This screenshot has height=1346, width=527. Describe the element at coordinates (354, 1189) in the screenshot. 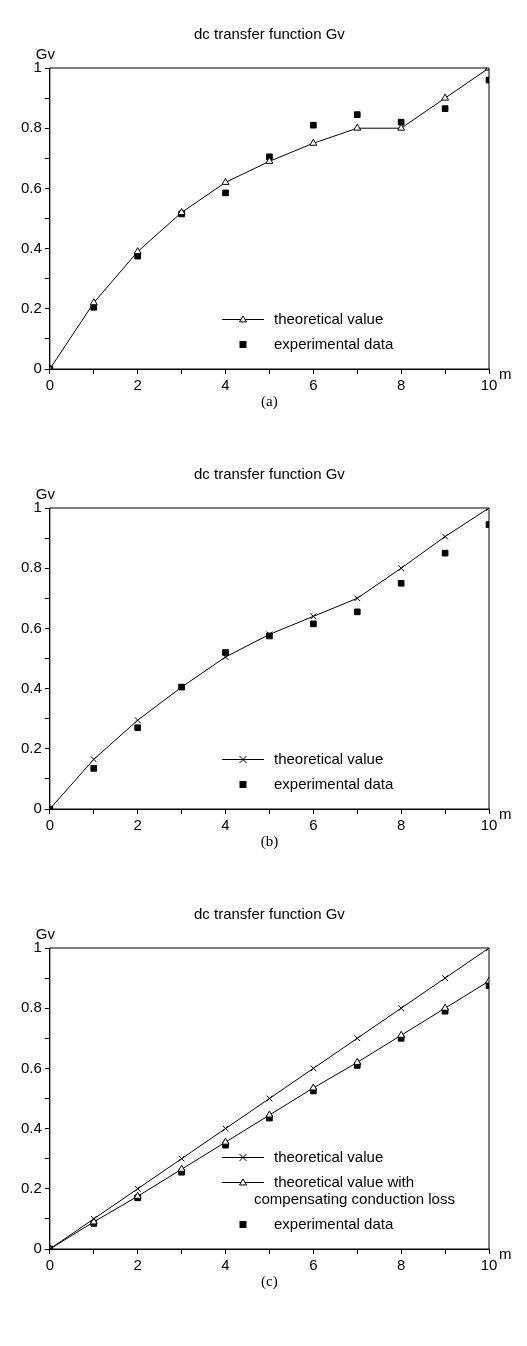

I see `legend-label: theoretical value with compensating conduction loss` at that location.